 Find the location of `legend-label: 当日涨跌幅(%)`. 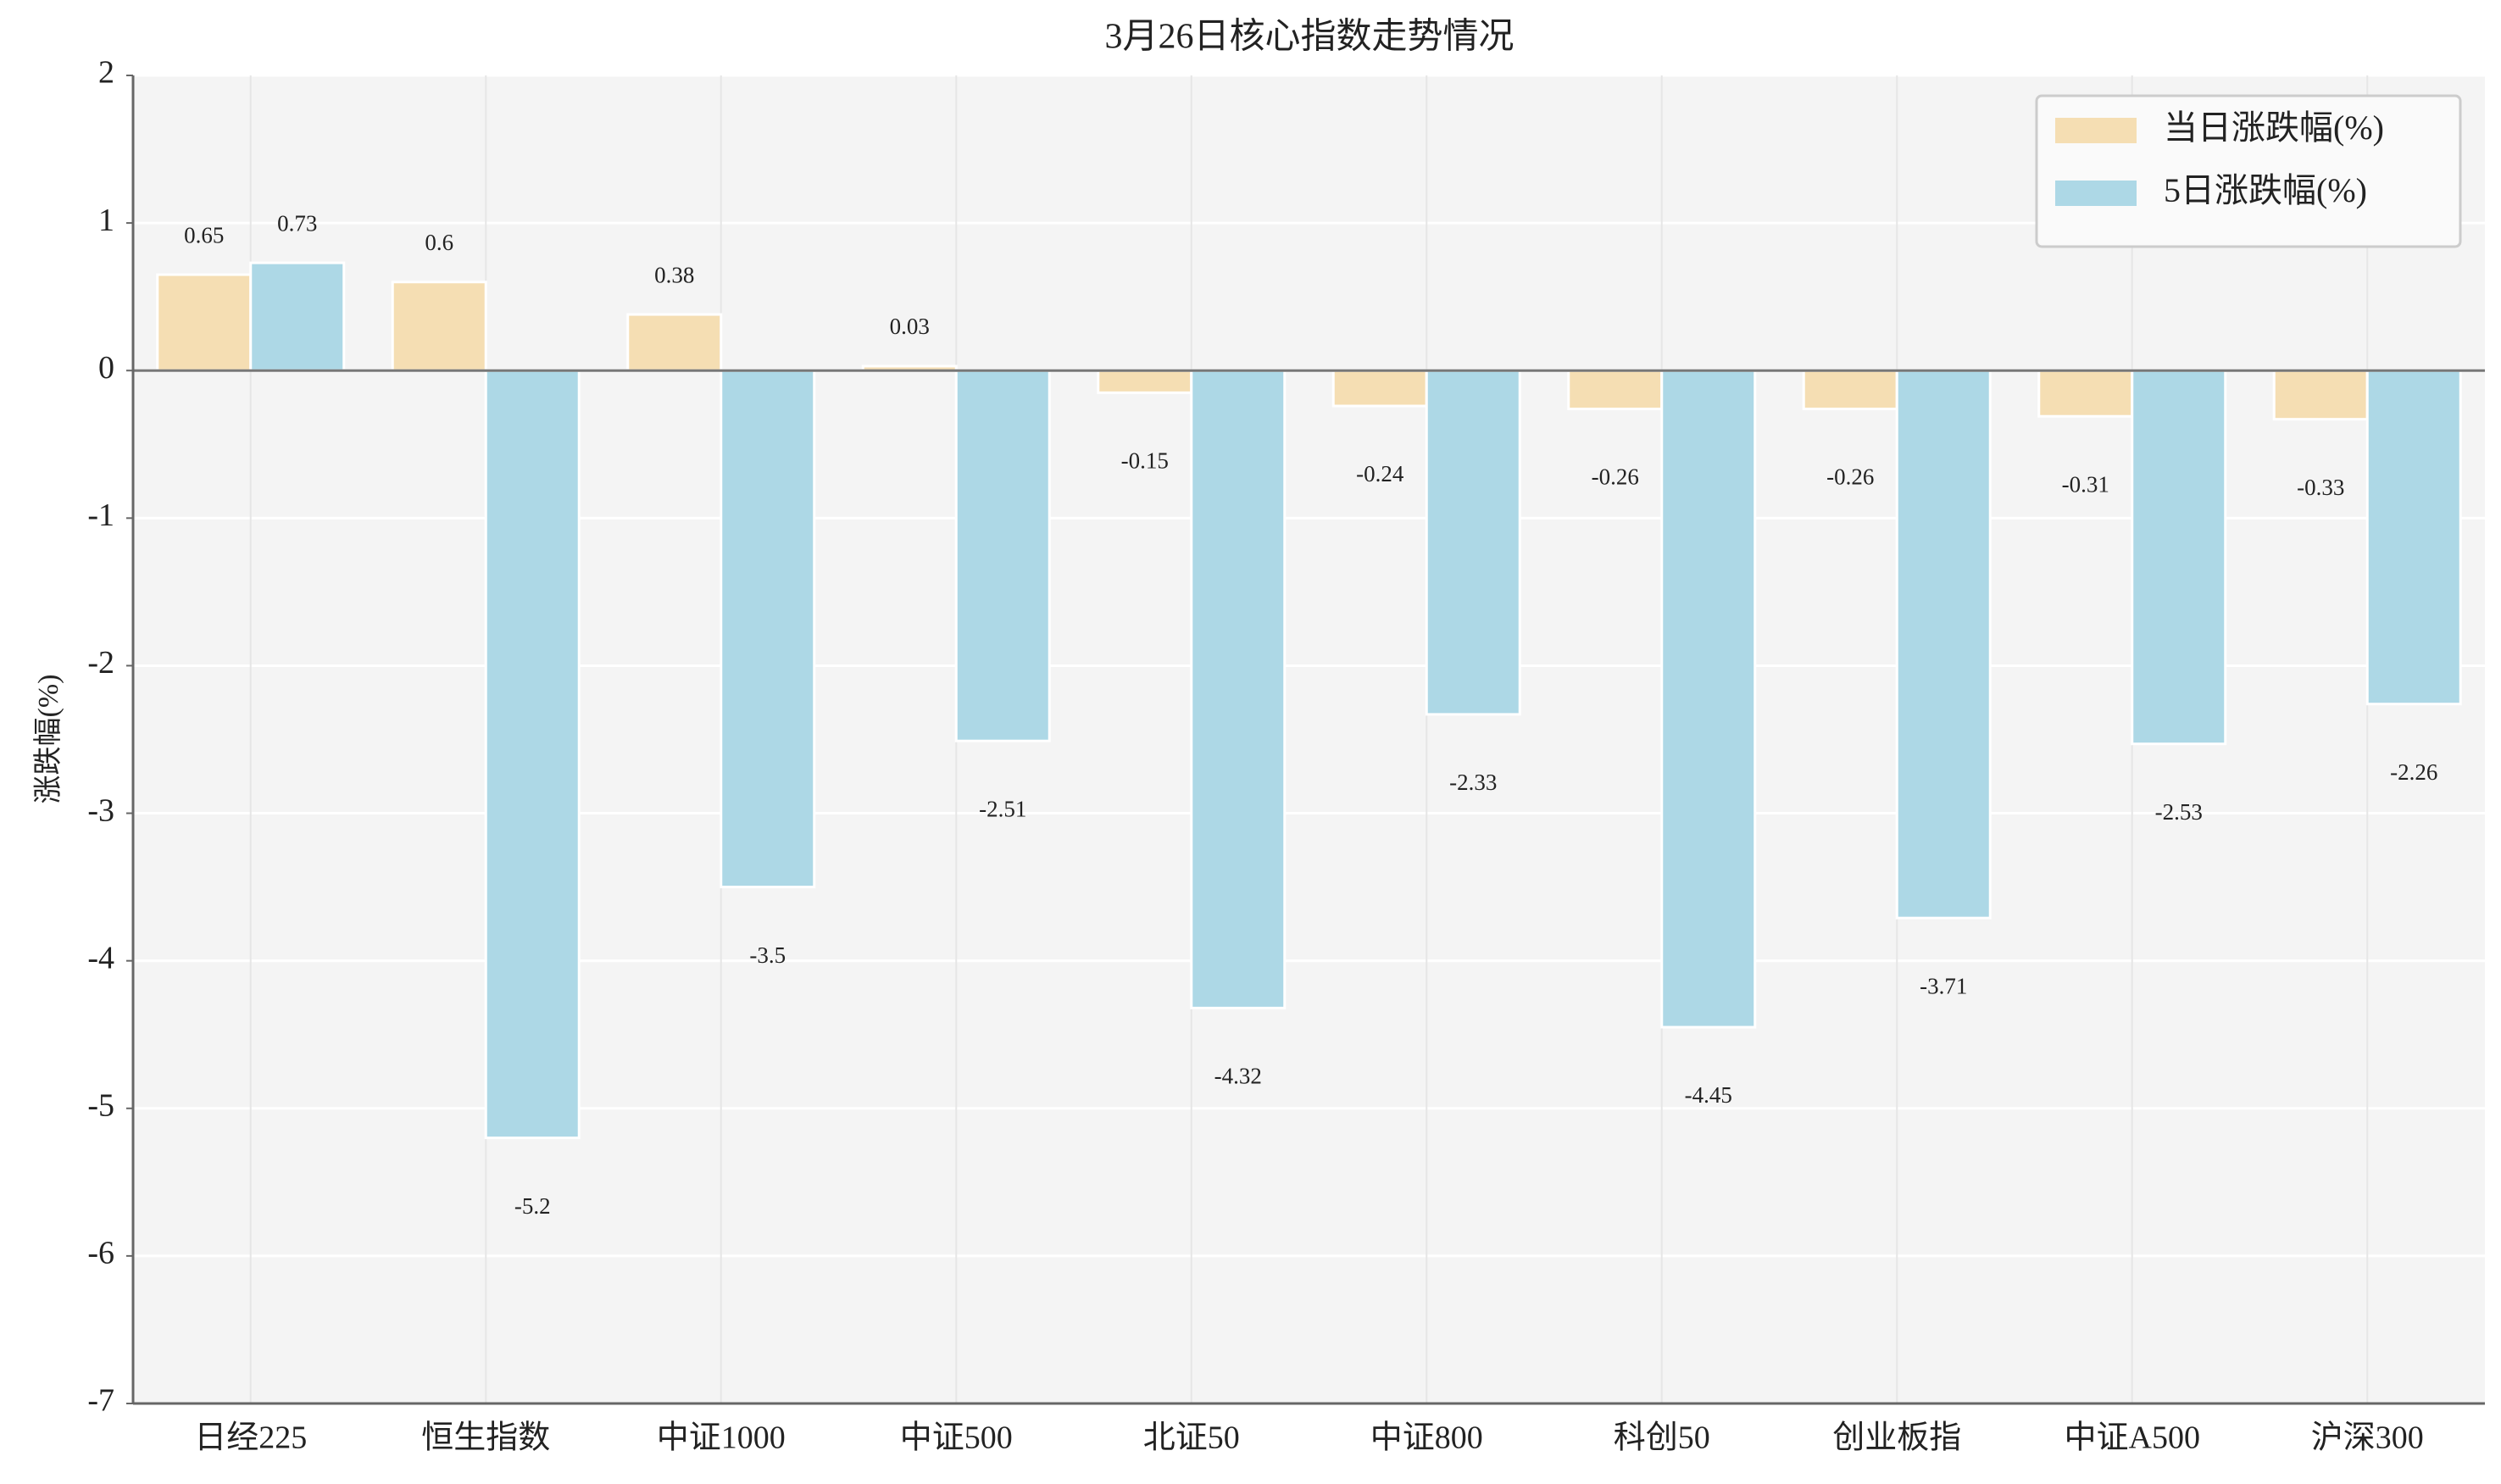

legend-label: 当日涨跌幅(%) is located at coordinates (2274, 128).